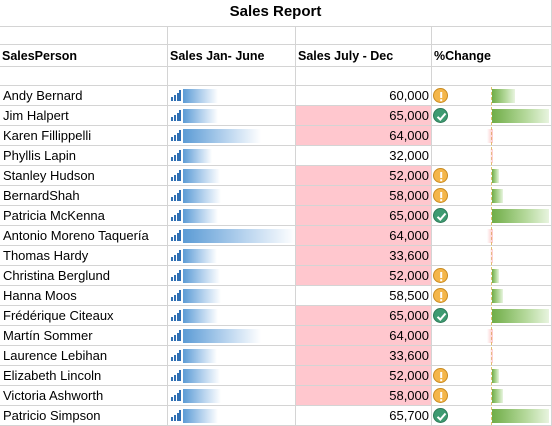  Describe the element at coordinates (84, 56) in the screenshot. I see `header-salesperson: SalesPerson` at that location.